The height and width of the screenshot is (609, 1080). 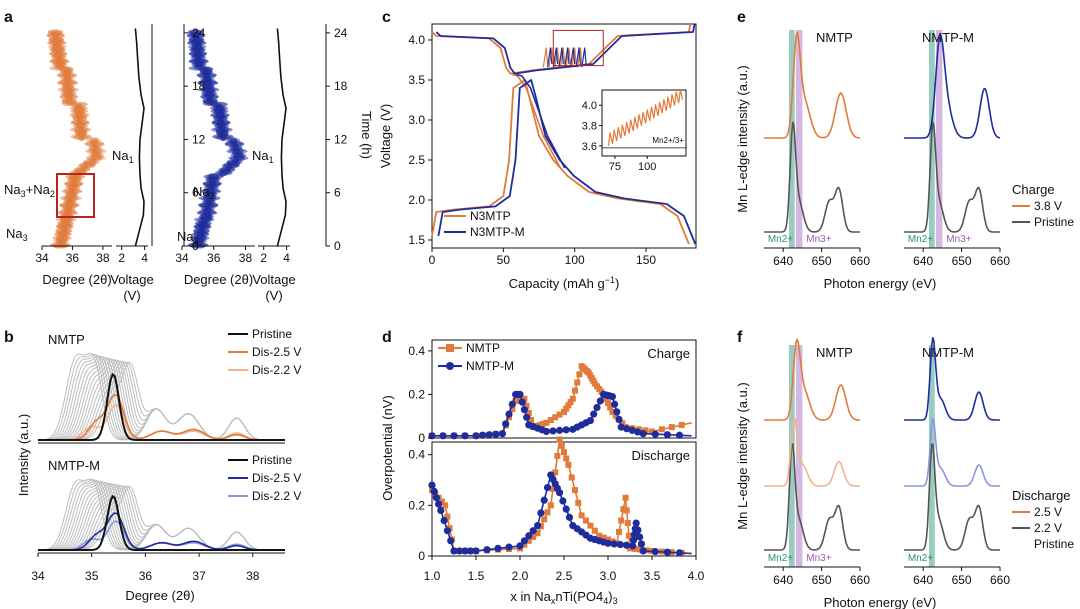 What do you see at coordinates (561, 514) in the screenshot?
I see `series-line-nmtp-m` at bounding box center [561, 514].